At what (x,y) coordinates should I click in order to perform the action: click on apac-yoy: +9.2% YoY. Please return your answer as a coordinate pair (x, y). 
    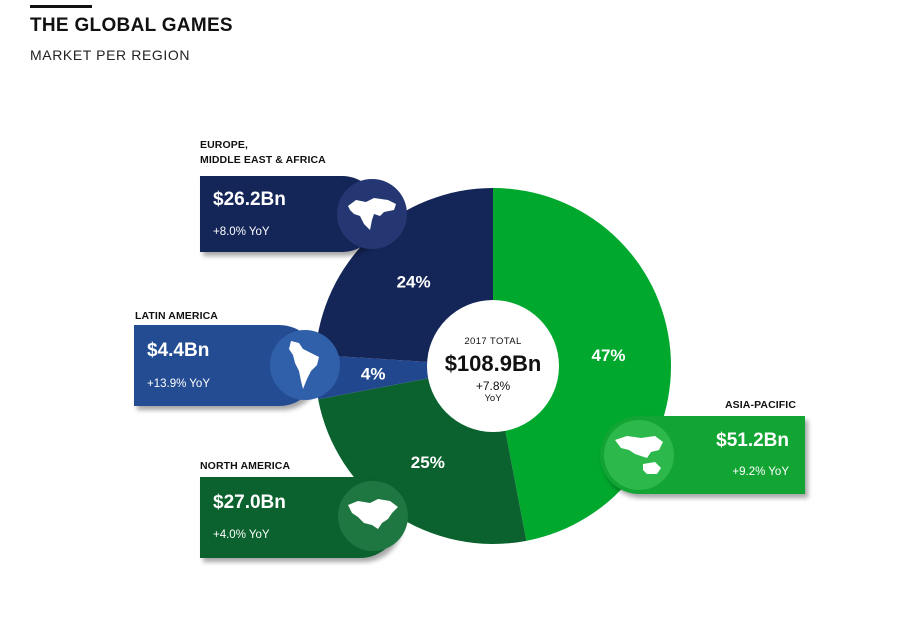
    Looking at the image, I should click on (760, 472).